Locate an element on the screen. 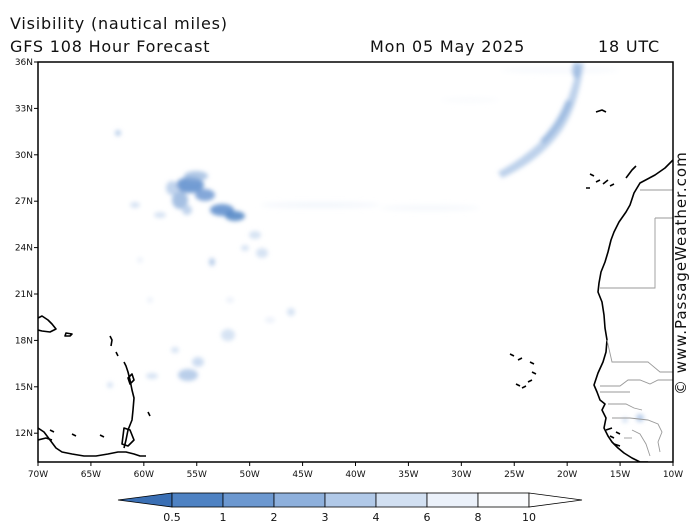  colorbar-label: 0.5 is located at coordinates (172, 517).